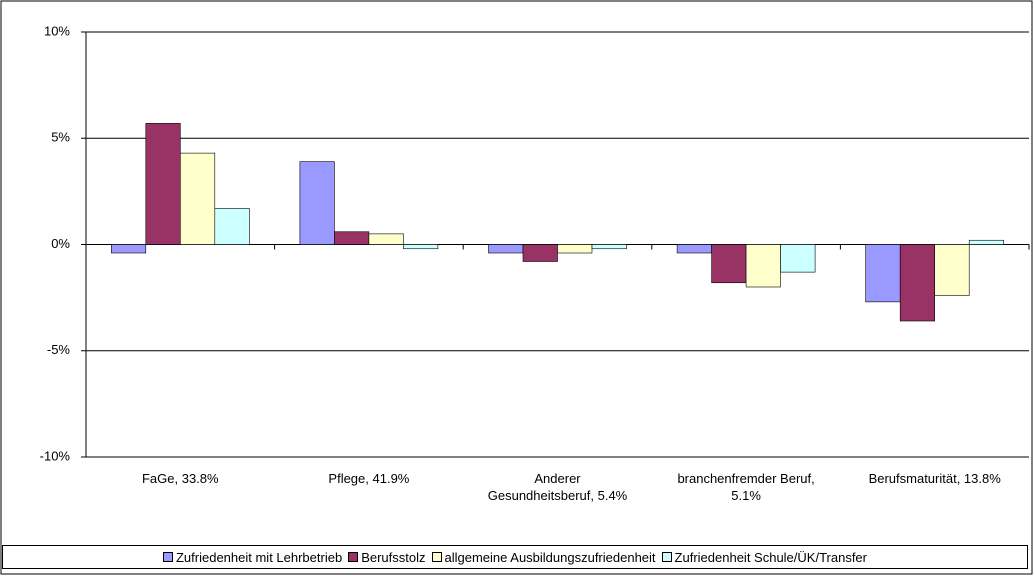 This screenshot has height=576, width=1034. I want to click on x-tick-label: FaGe, 33.8%, so click(180, 478).